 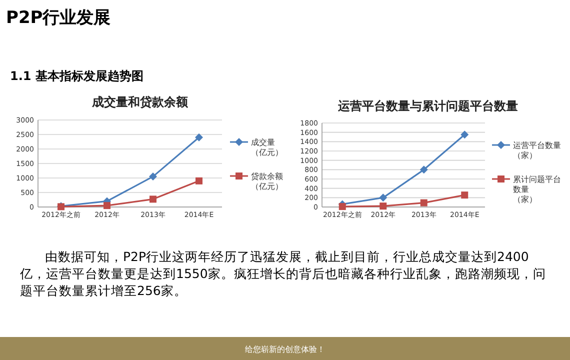 What do you see at coordinates (285, 349) in the screenshot?
I see `text: 给您崭新的创意体验！` at bounding box center [285, 349].